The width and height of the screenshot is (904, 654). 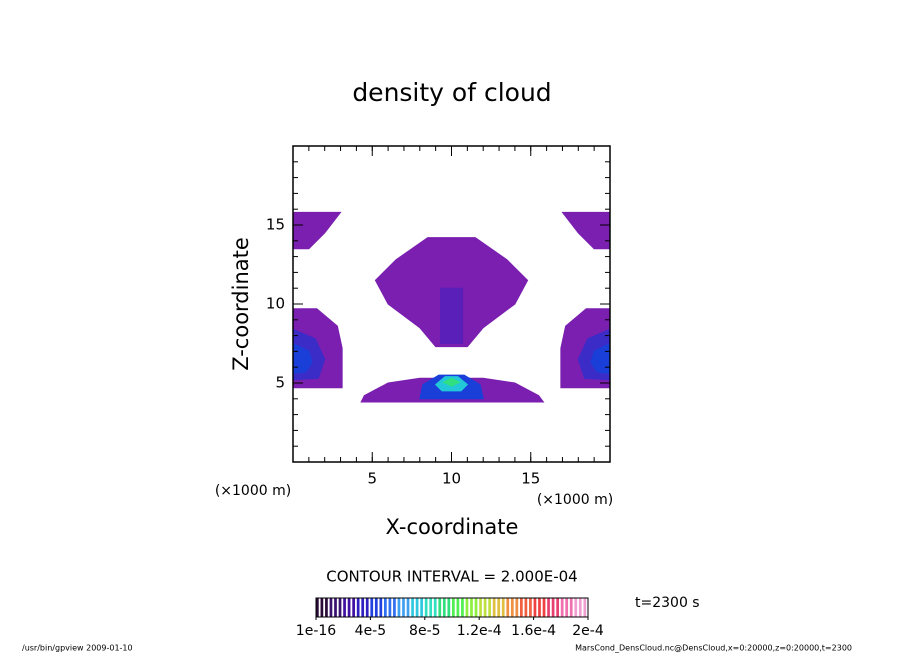 What do you see at coordinates (588, 631) in the screenshot?
I see `colorbar-tick-label: 2e-4` at bounding box center [588, 631].